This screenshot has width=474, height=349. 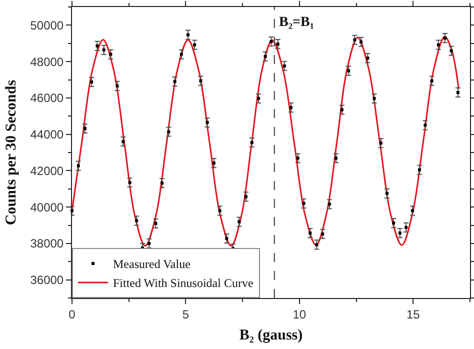 I want to click on x-tick-label: 0, so click(x=72, y=314).